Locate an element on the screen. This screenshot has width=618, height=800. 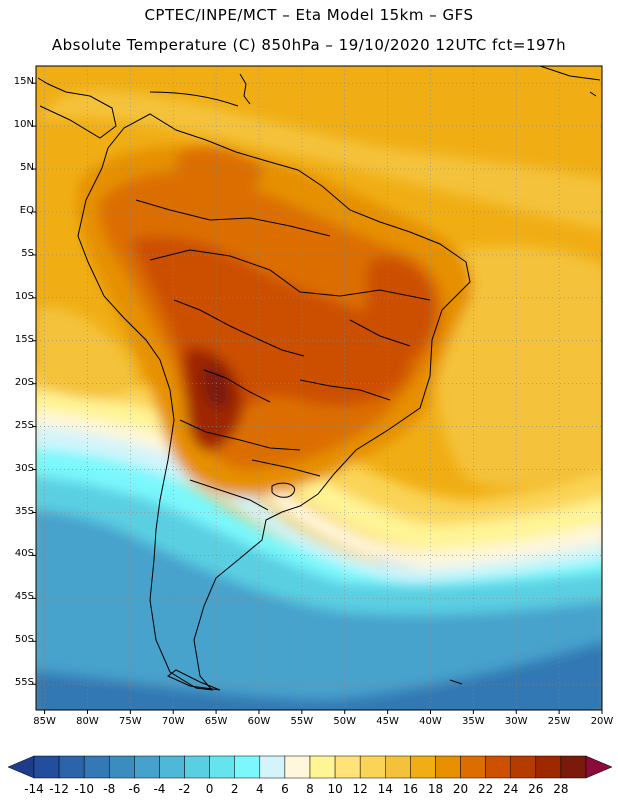
lon-label: 55W is located at coordinates (302, 721).